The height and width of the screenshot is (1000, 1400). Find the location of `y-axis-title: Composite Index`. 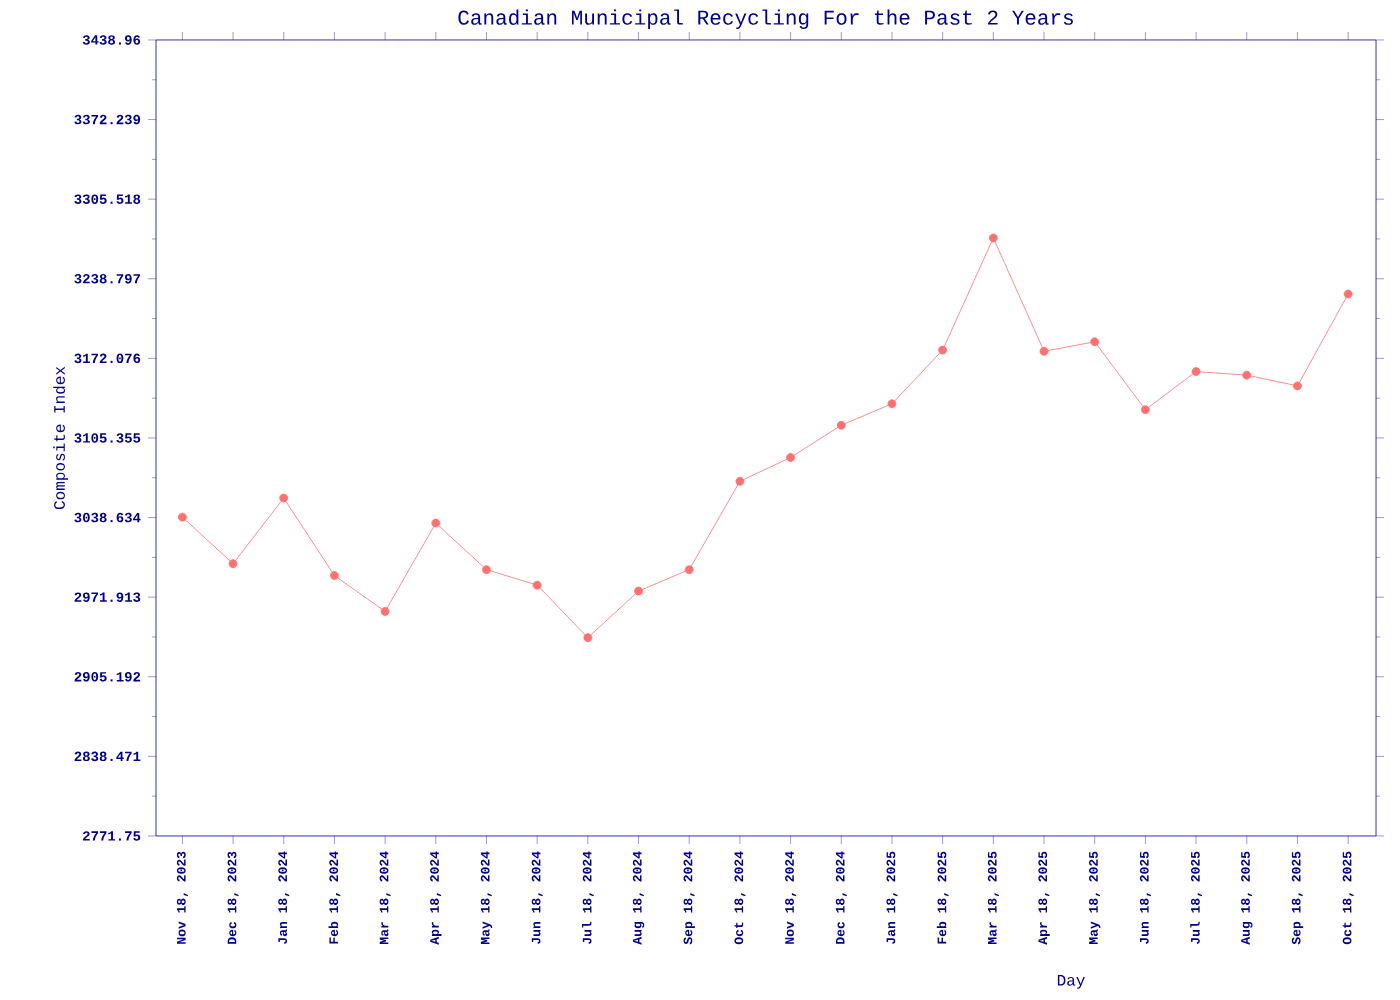

y-axis-title: Composite Index is located at coordinates (61, 438).